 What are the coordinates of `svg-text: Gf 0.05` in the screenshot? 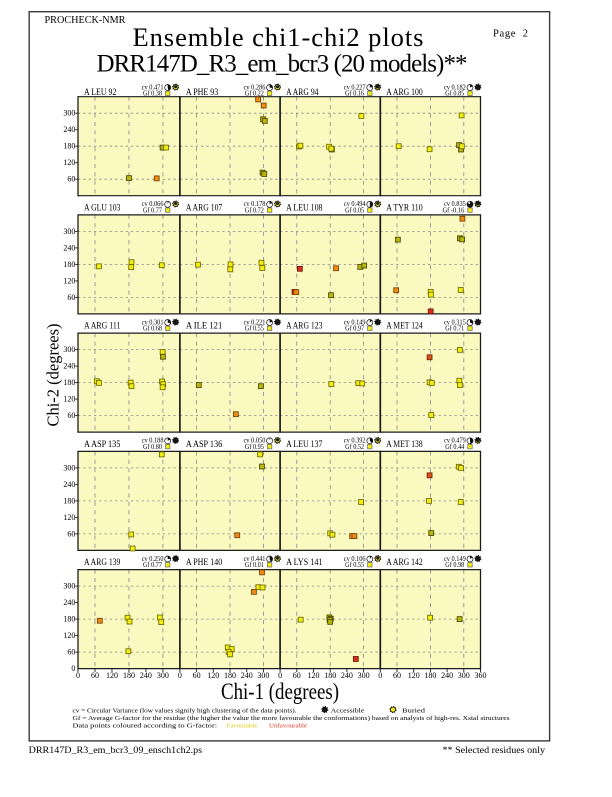 It's located at (354, 210).